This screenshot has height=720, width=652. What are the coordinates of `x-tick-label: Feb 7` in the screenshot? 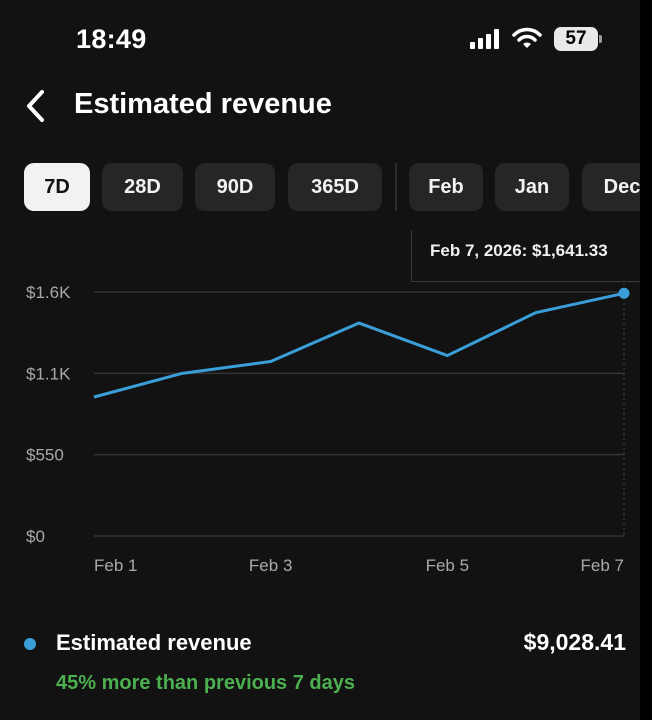 It's located at (602, 565).